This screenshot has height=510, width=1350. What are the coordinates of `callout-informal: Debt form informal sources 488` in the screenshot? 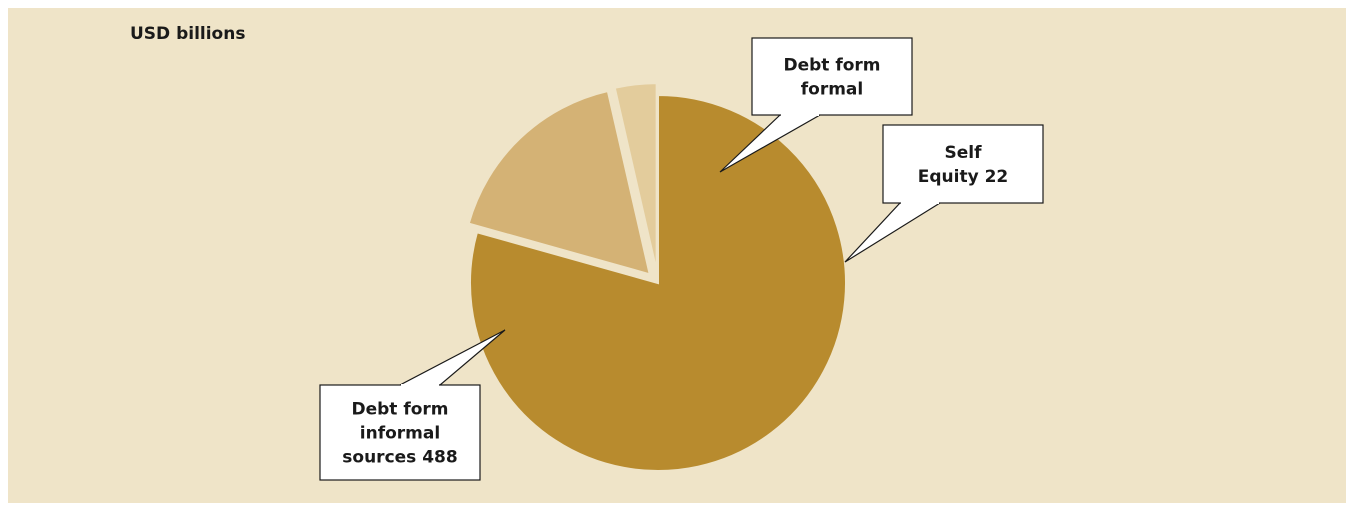 It's located at (412, 405).